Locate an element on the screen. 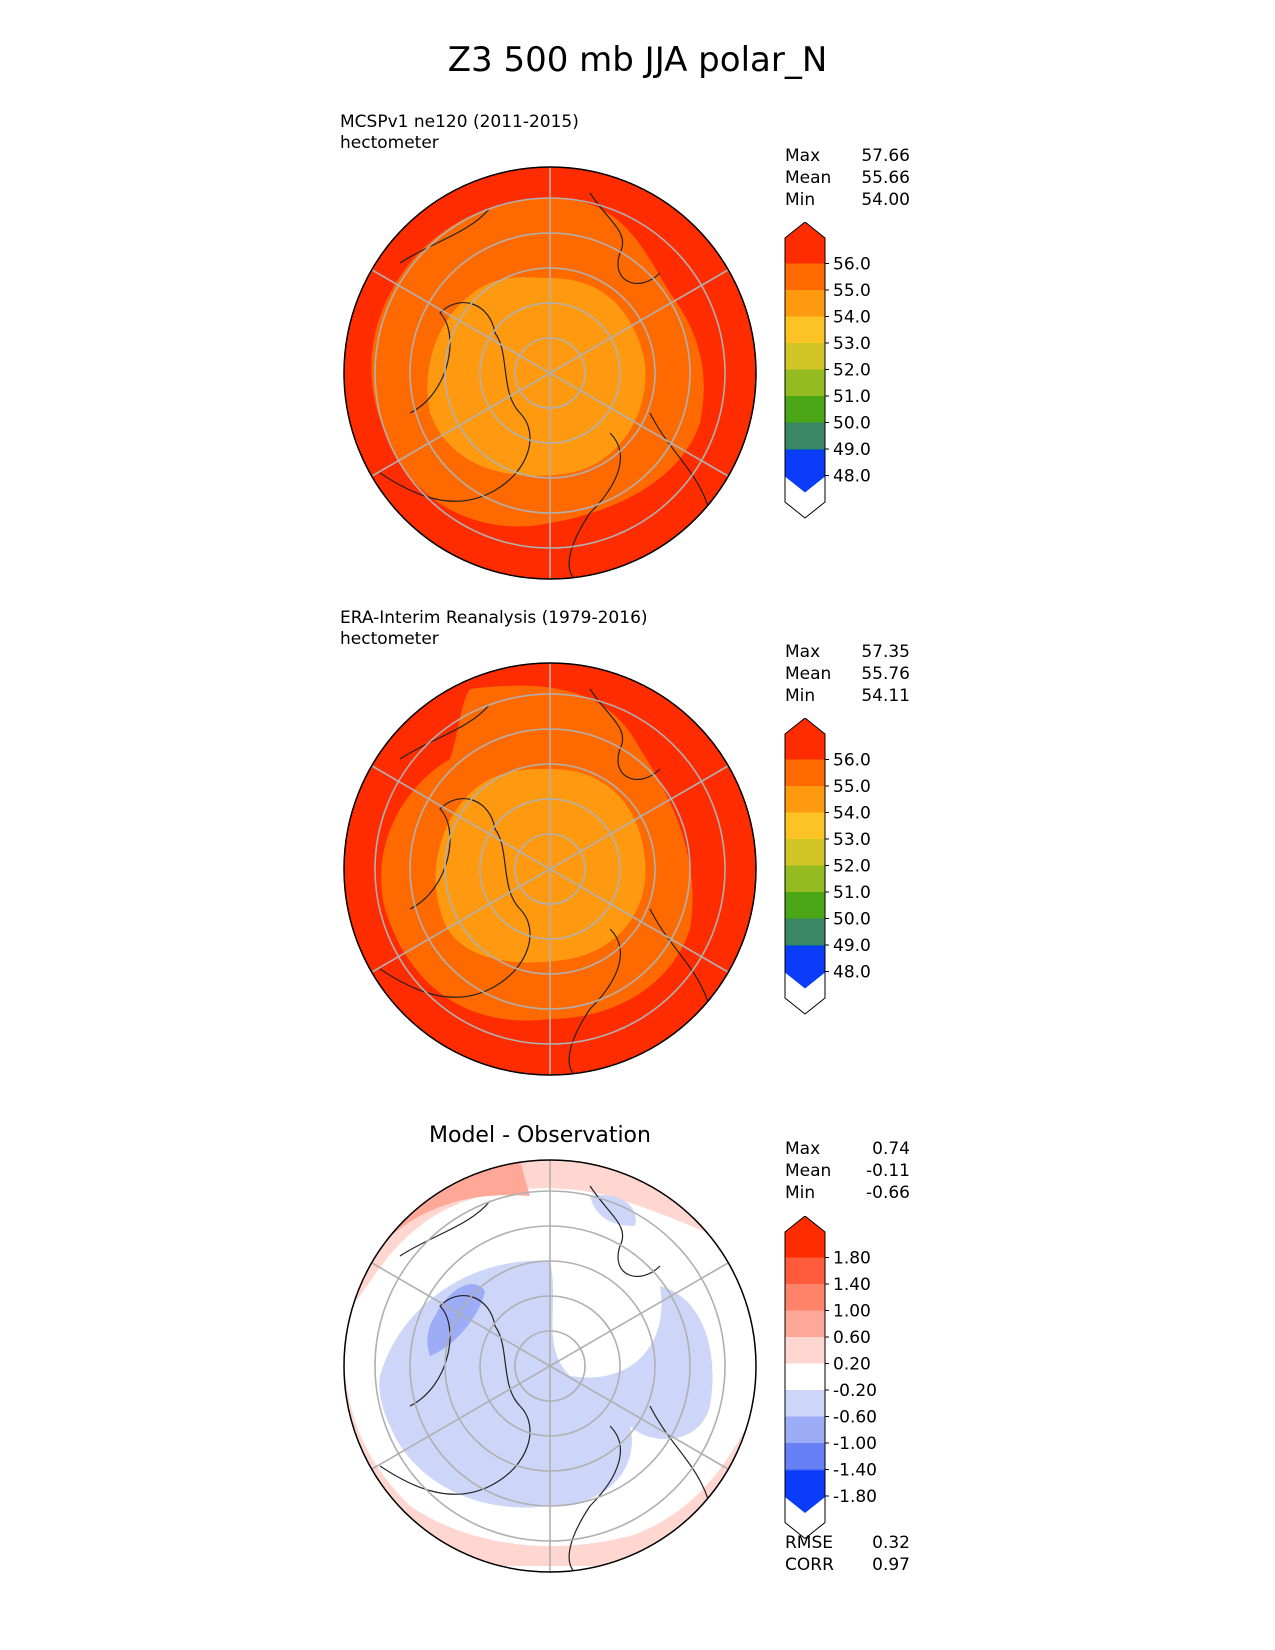  panel2-obs-name: ERA-Interim Reanalysis (1979-2016) is located at coordinates (494, 618).